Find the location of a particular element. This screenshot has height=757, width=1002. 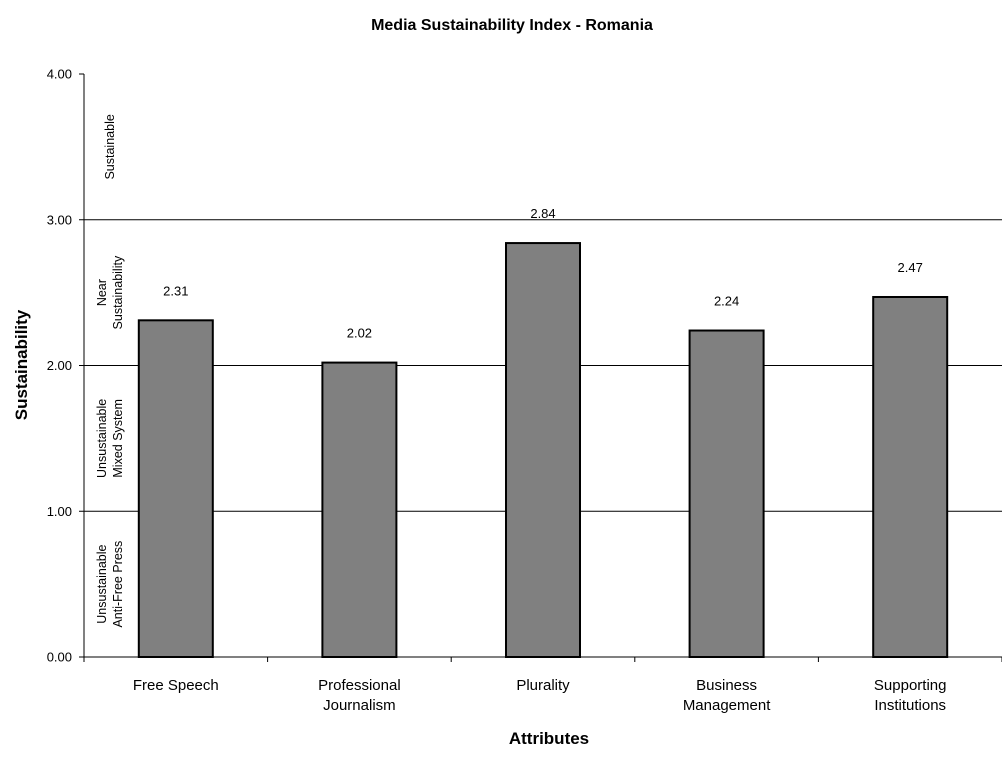

y-tick-labels: 0.00 1.00 2.00 3.00 4.00 is located at coordinates (59, 366).